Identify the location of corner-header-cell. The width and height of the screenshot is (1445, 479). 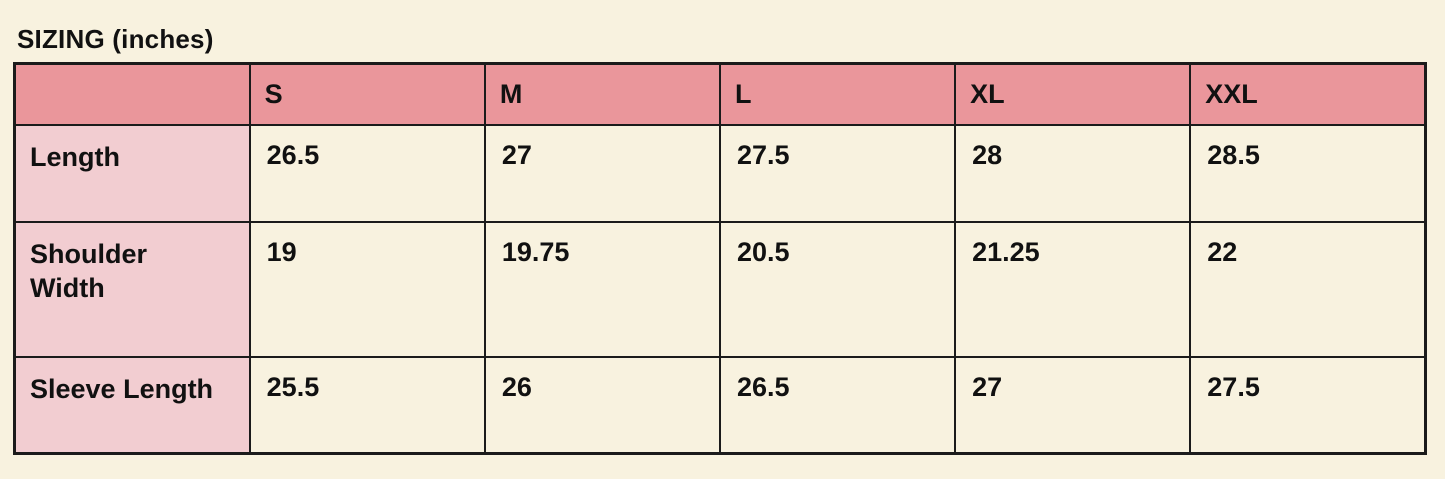
(132, 94).